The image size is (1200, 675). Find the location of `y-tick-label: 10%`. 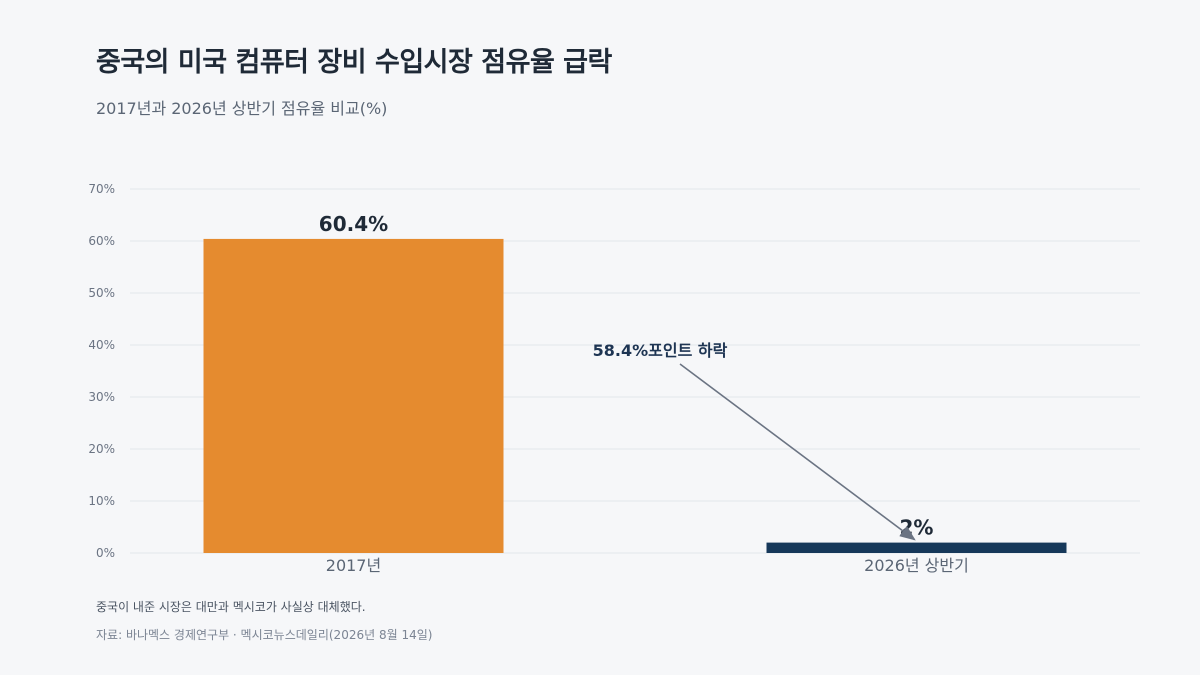

y-tick-label: 10% is located at coordinates (101, 501).